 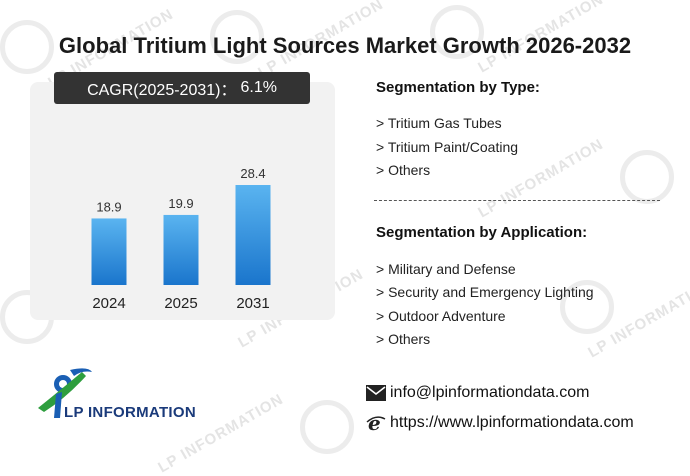 I want to click on email-contact: info@lpinformationdata.com, so click(x=477, y=393).